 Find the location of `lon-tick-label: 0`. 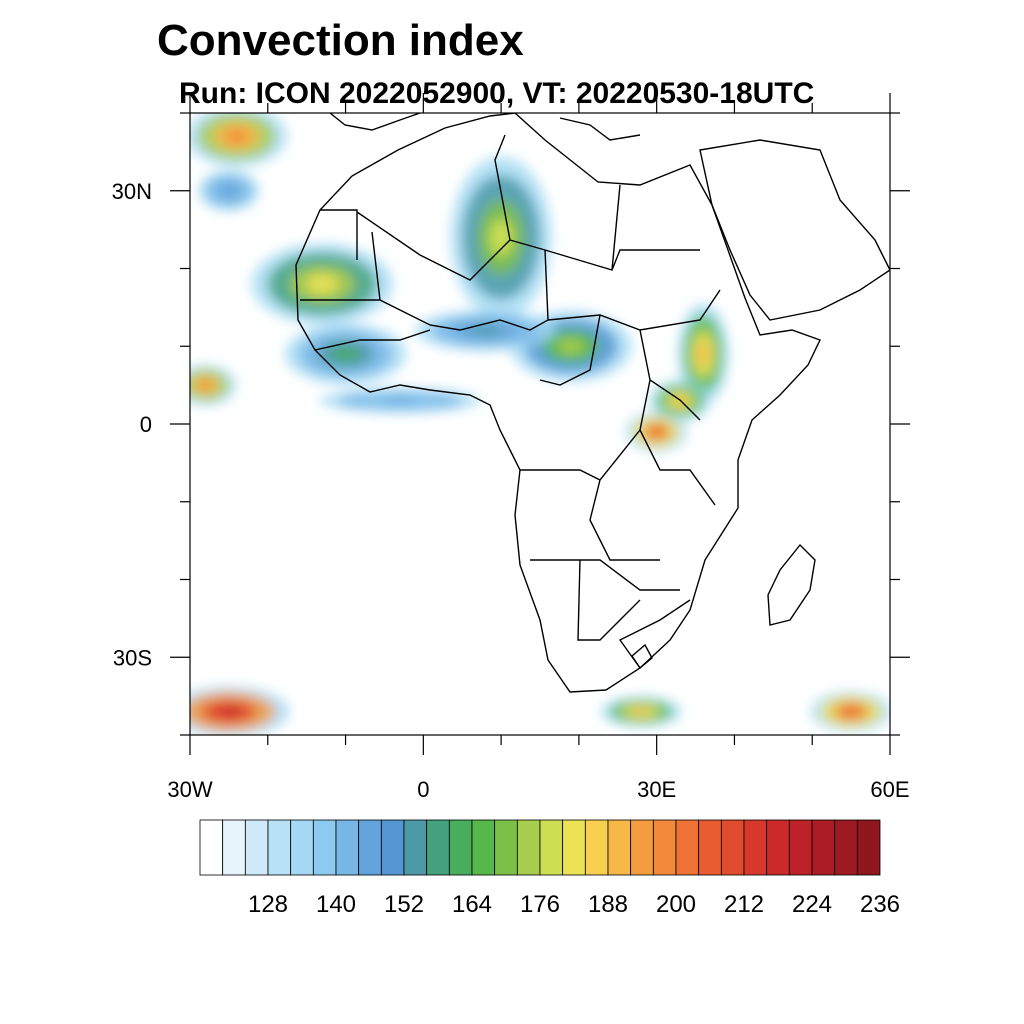

lon-tick-label: 0 is located at coordinates (423, 789).